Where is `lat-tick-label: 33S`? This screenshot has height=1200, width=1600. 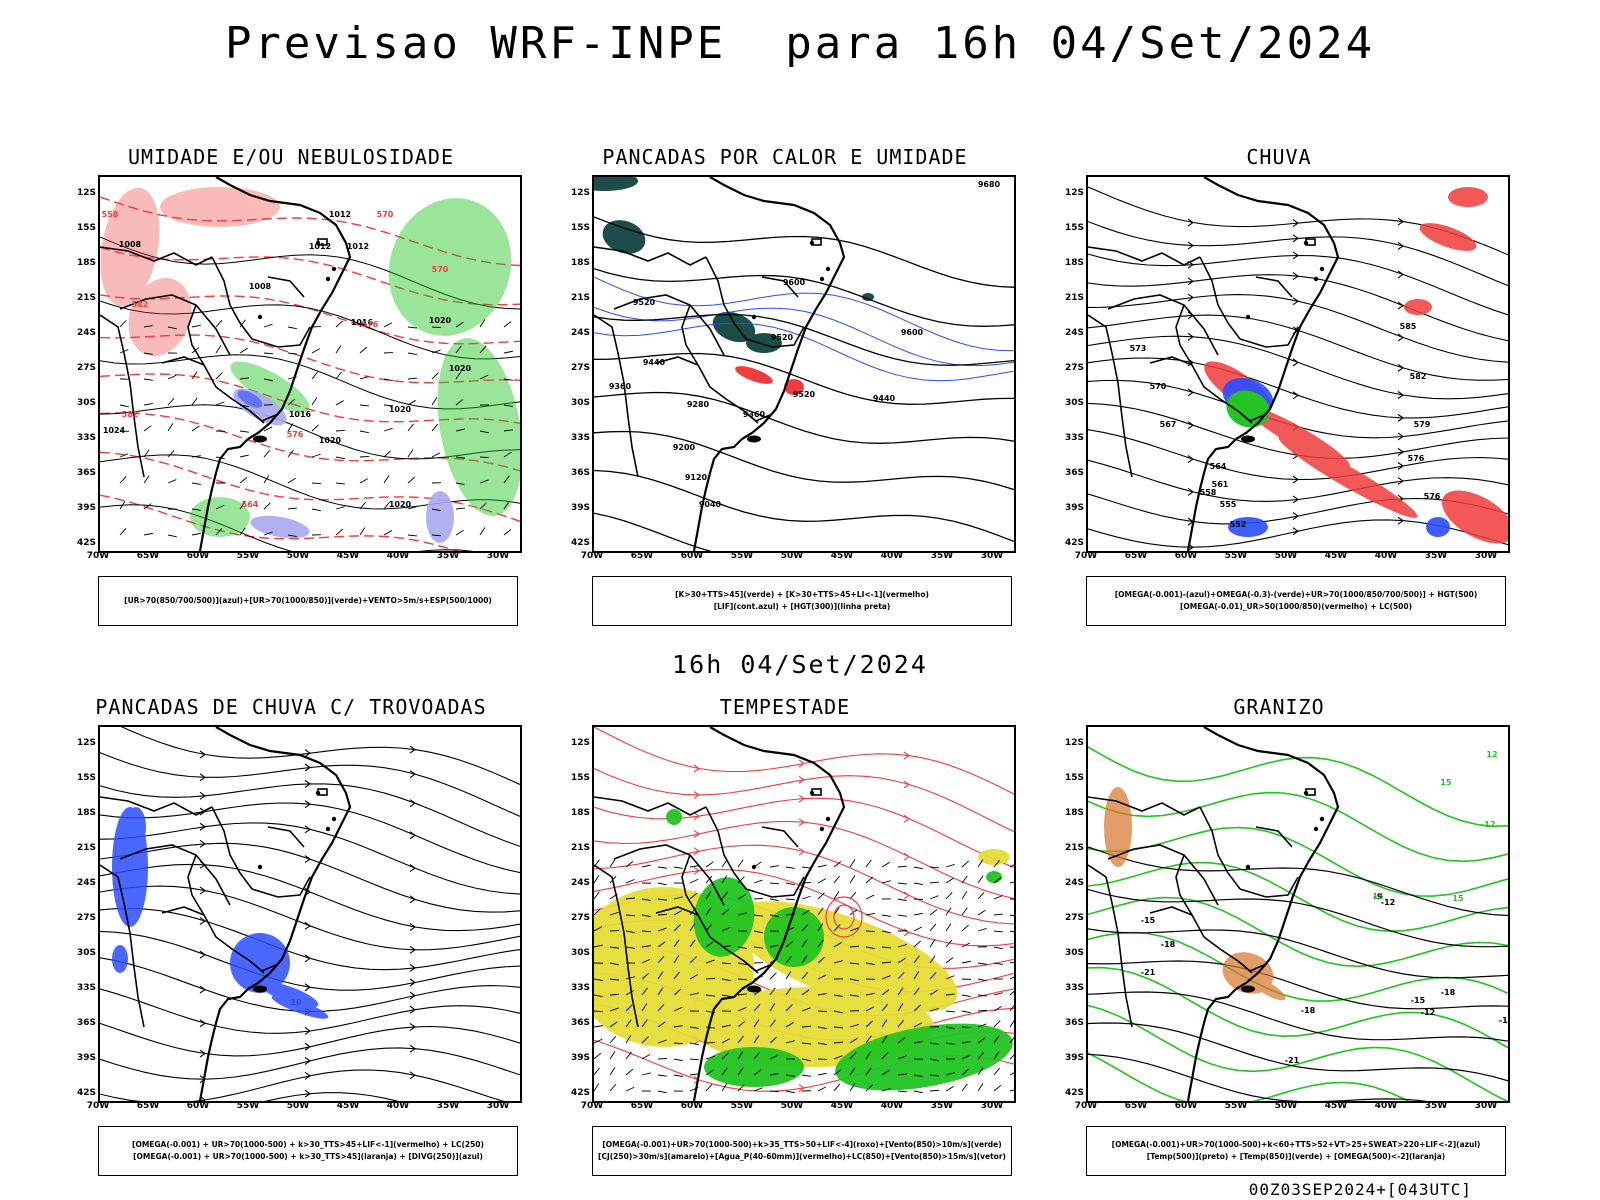 lat-tick-label: 33S is located at coordinates (580, 988).